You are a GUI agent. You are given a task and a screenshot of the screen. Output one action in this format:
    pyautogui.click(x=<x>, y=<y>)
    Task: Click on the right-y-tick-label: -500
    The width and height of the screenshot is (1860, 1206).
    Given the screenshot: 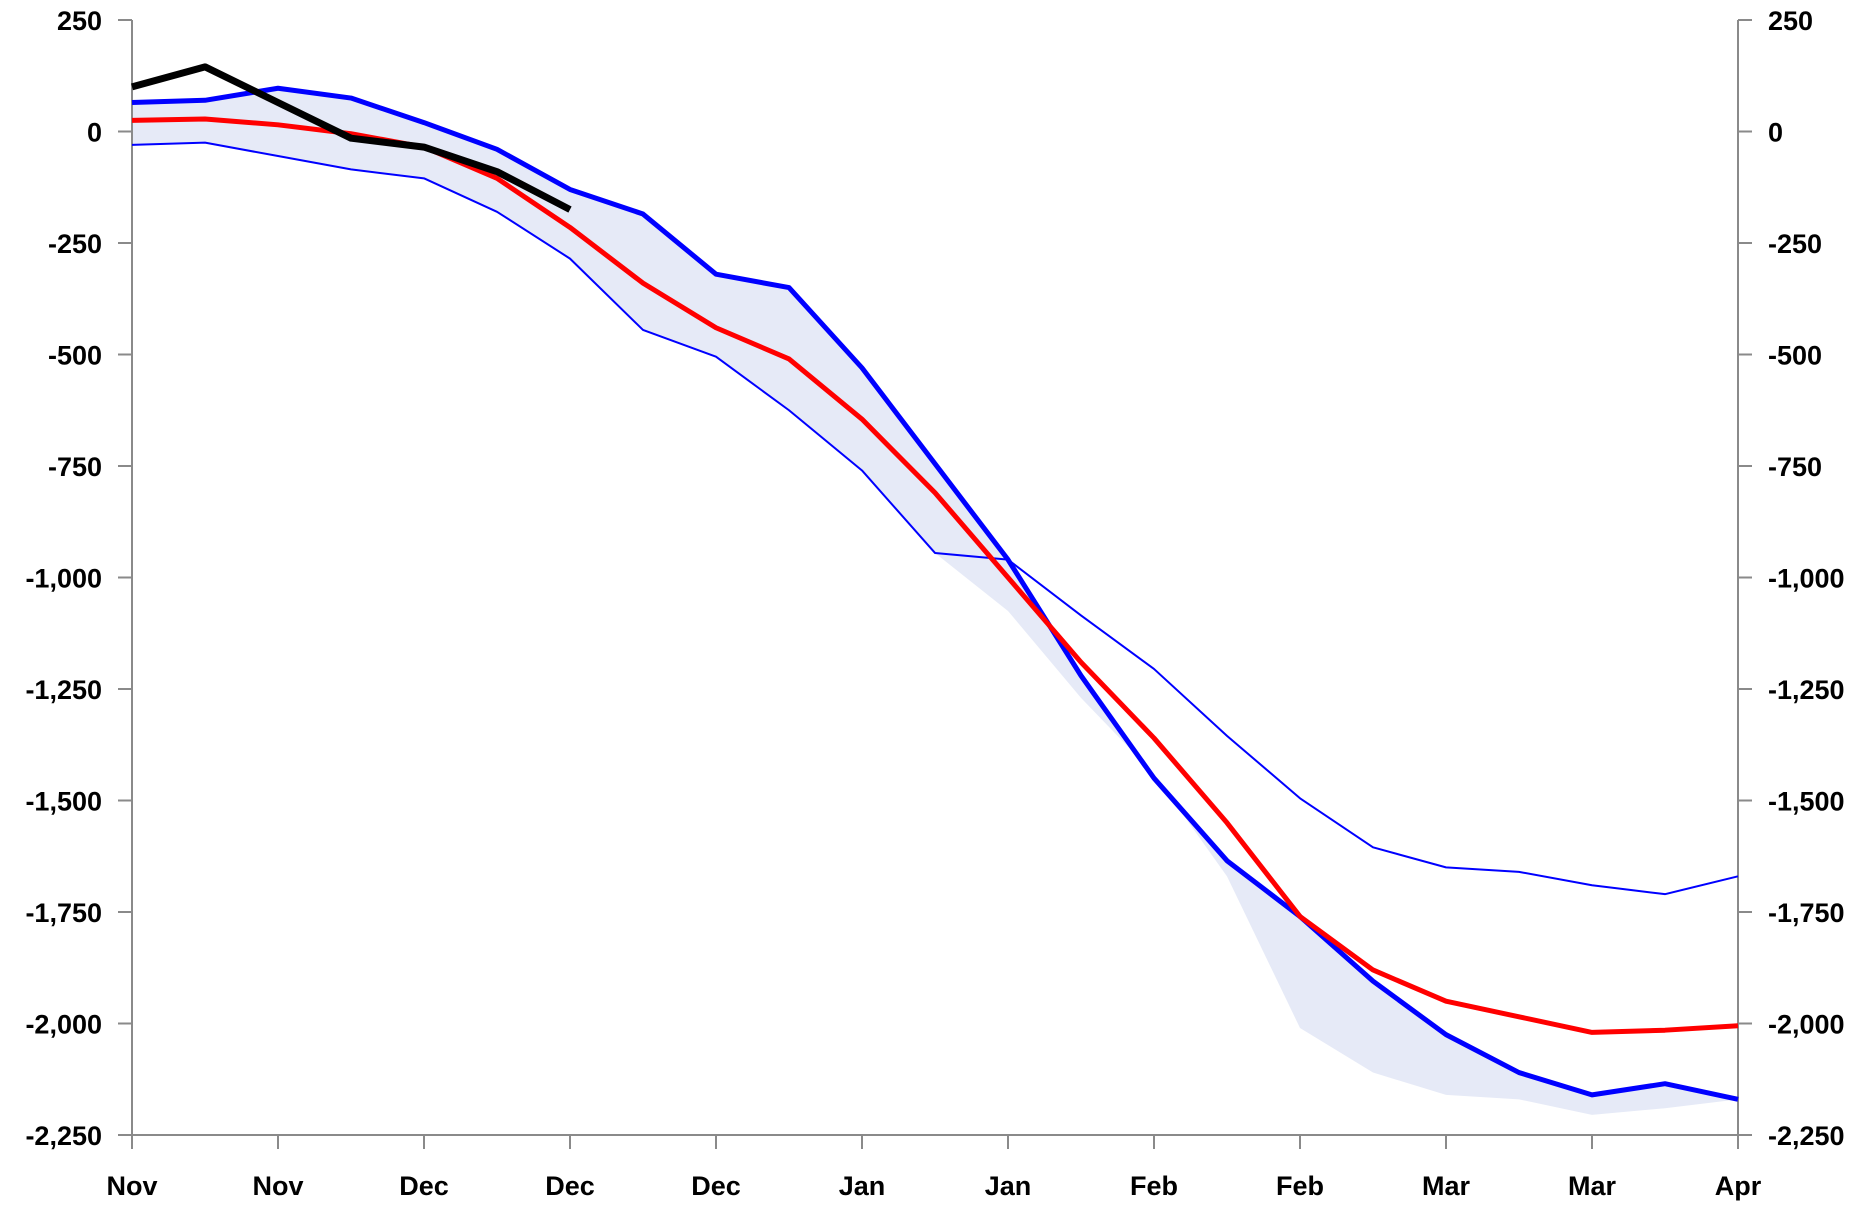 What is the action you would take?
    pyautogui.click(x=1795, y=356)
    